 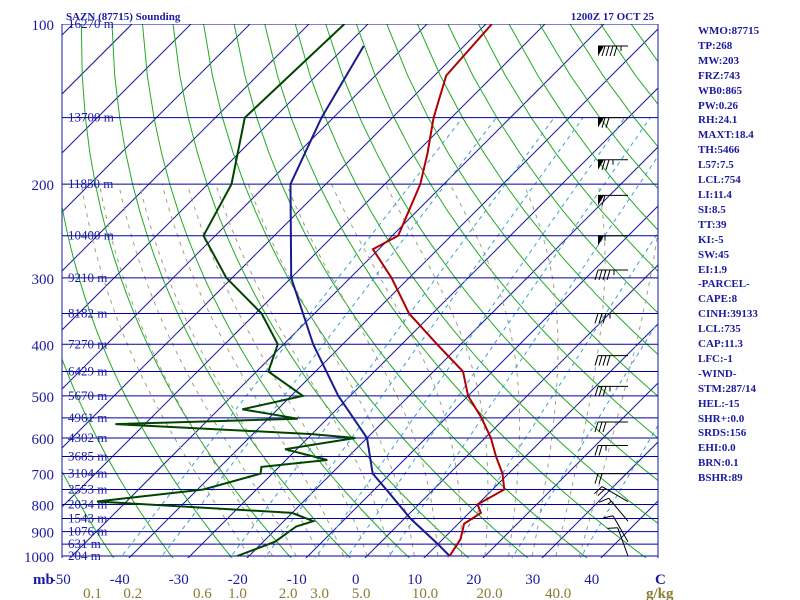 What do you see at coordinates (43, 346) in the screenshot?
I see `pressure-tick-label: 400` at bounding box center [43, 346].